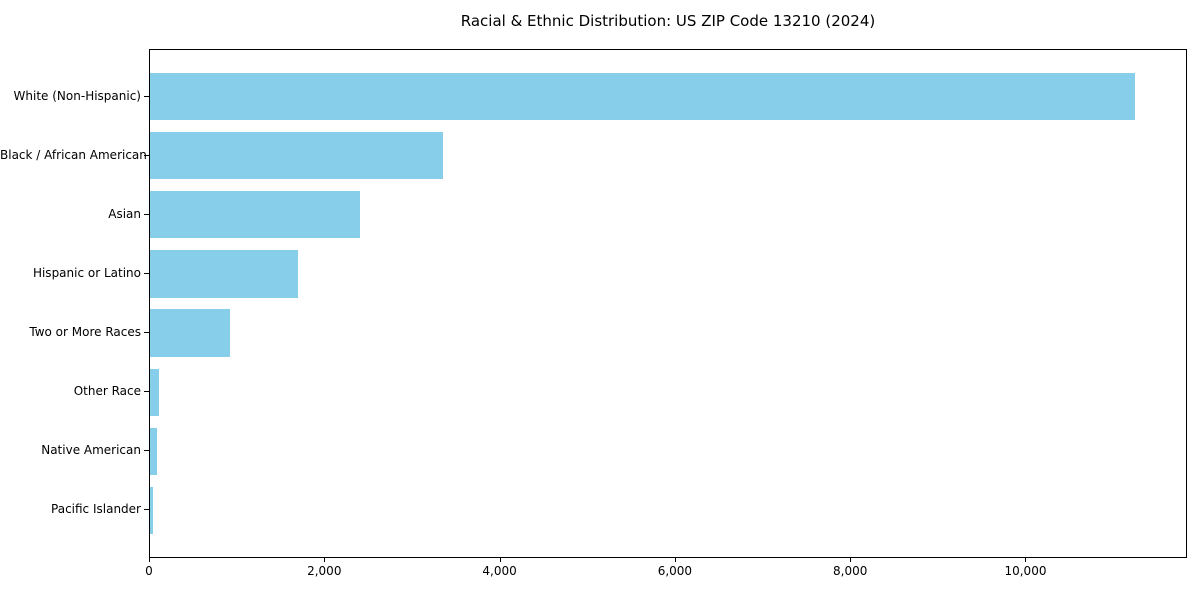 The width and height of the screenshot is (1200, 600). What do you see at coordinates (73, 154) in the screenshot?
I see `y-axis-label: Black / African American` at bounding box center [73, 154].